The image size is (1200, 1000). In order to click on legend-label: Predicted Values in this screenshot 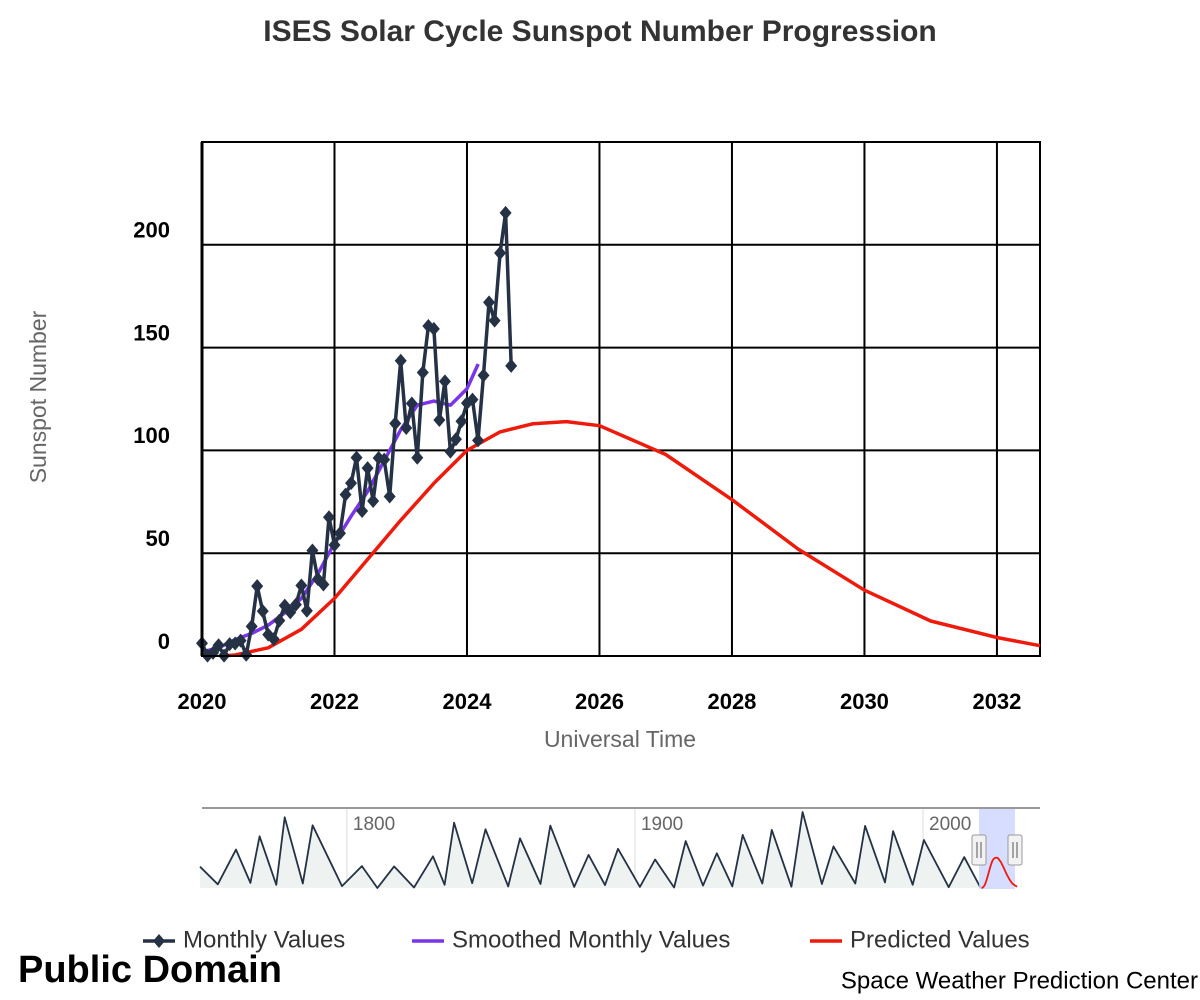, I will do `click(940, 939)`.